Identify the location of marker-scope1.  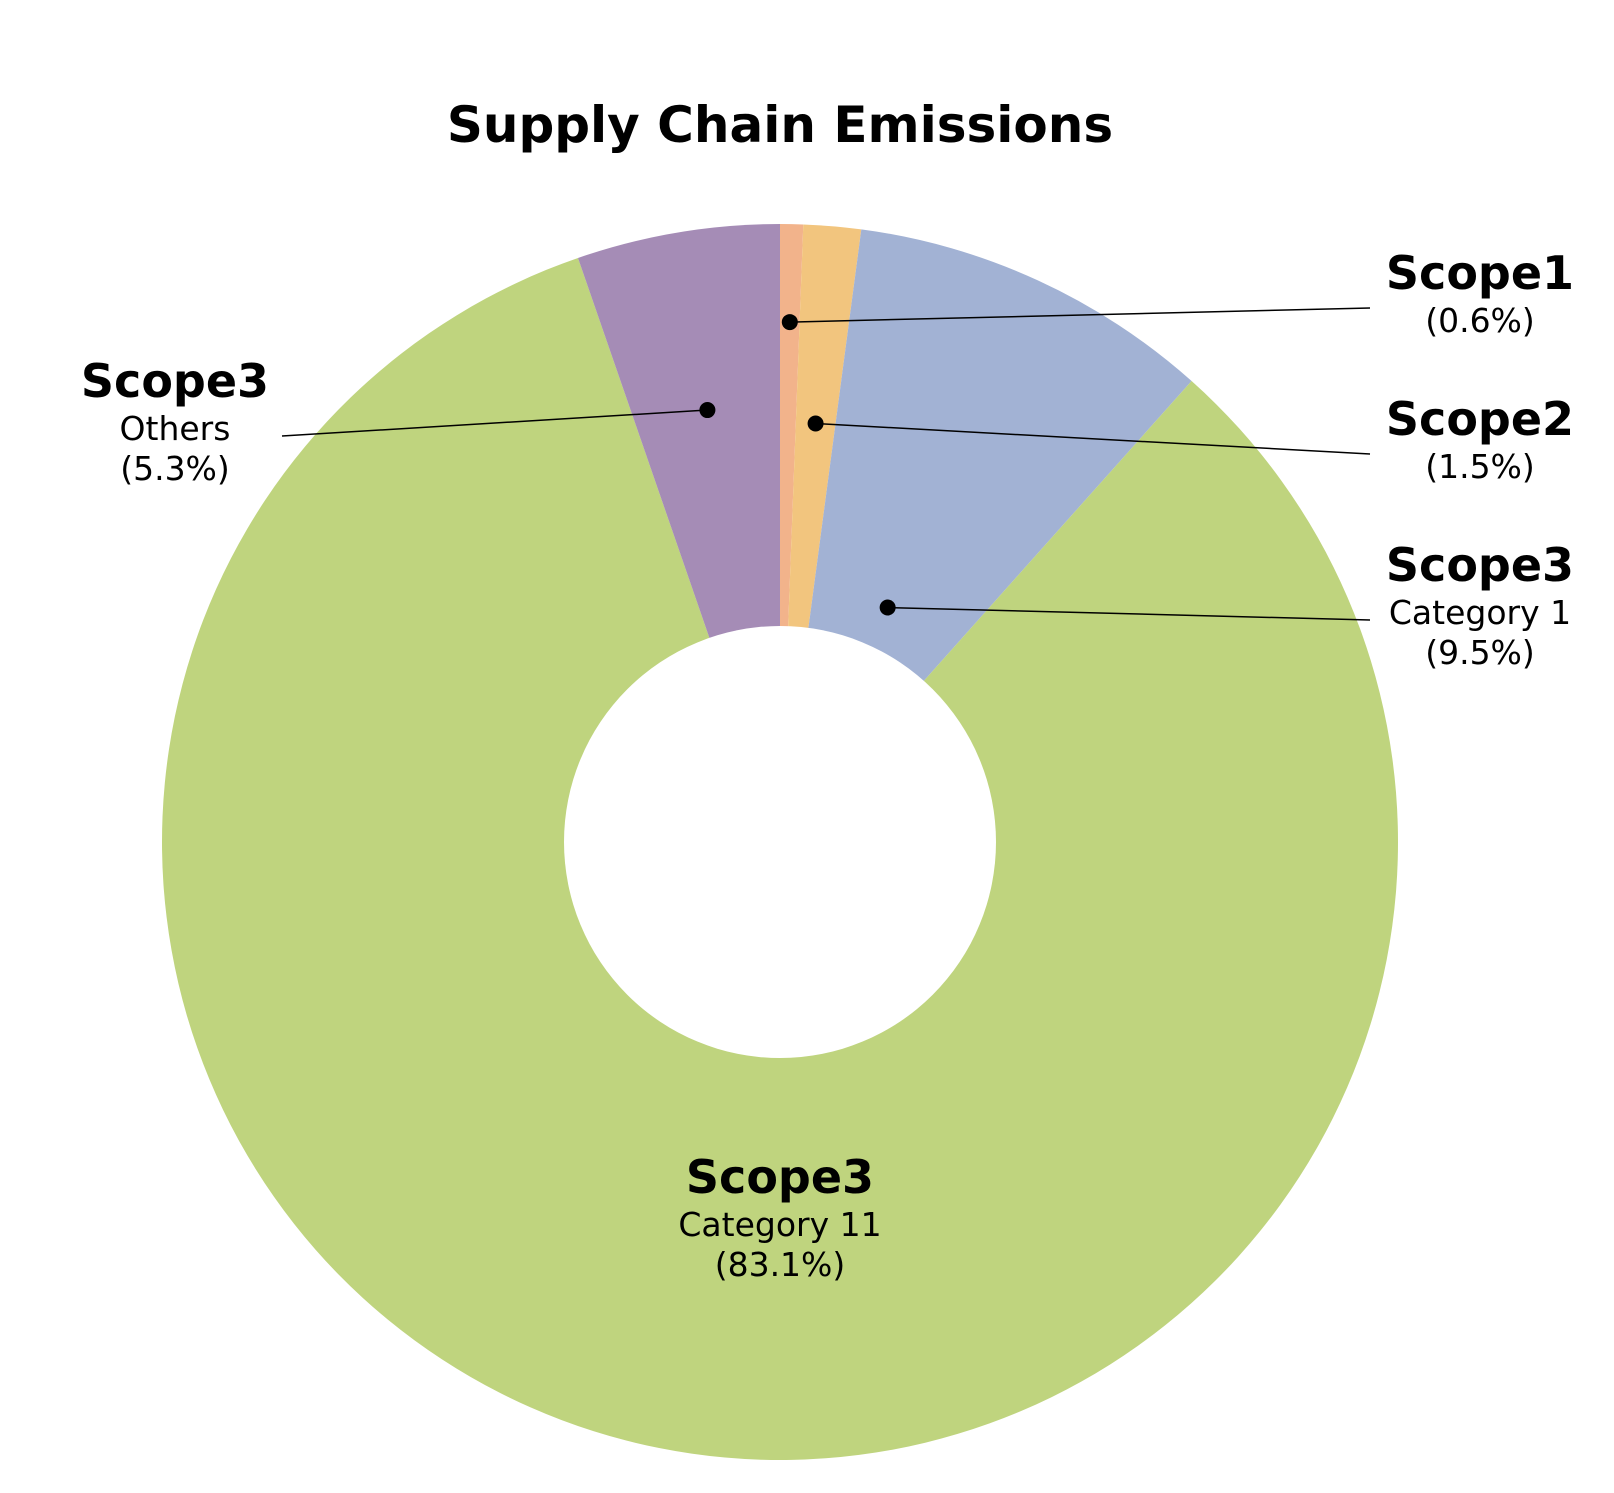
(789, 322).